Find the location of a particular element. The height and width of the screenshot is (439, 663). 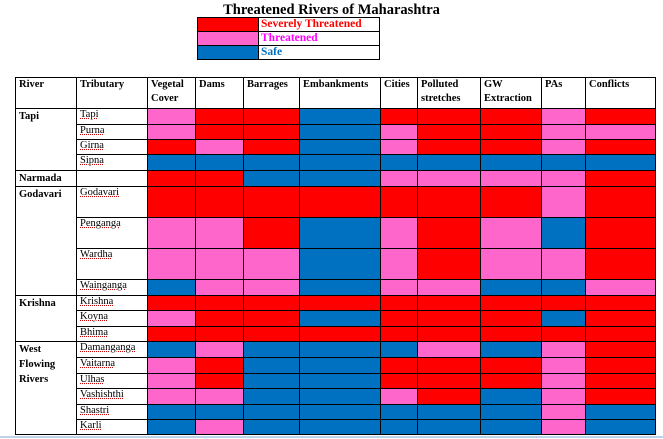

tributary-name: Karli is located at coordinates (112, 427).